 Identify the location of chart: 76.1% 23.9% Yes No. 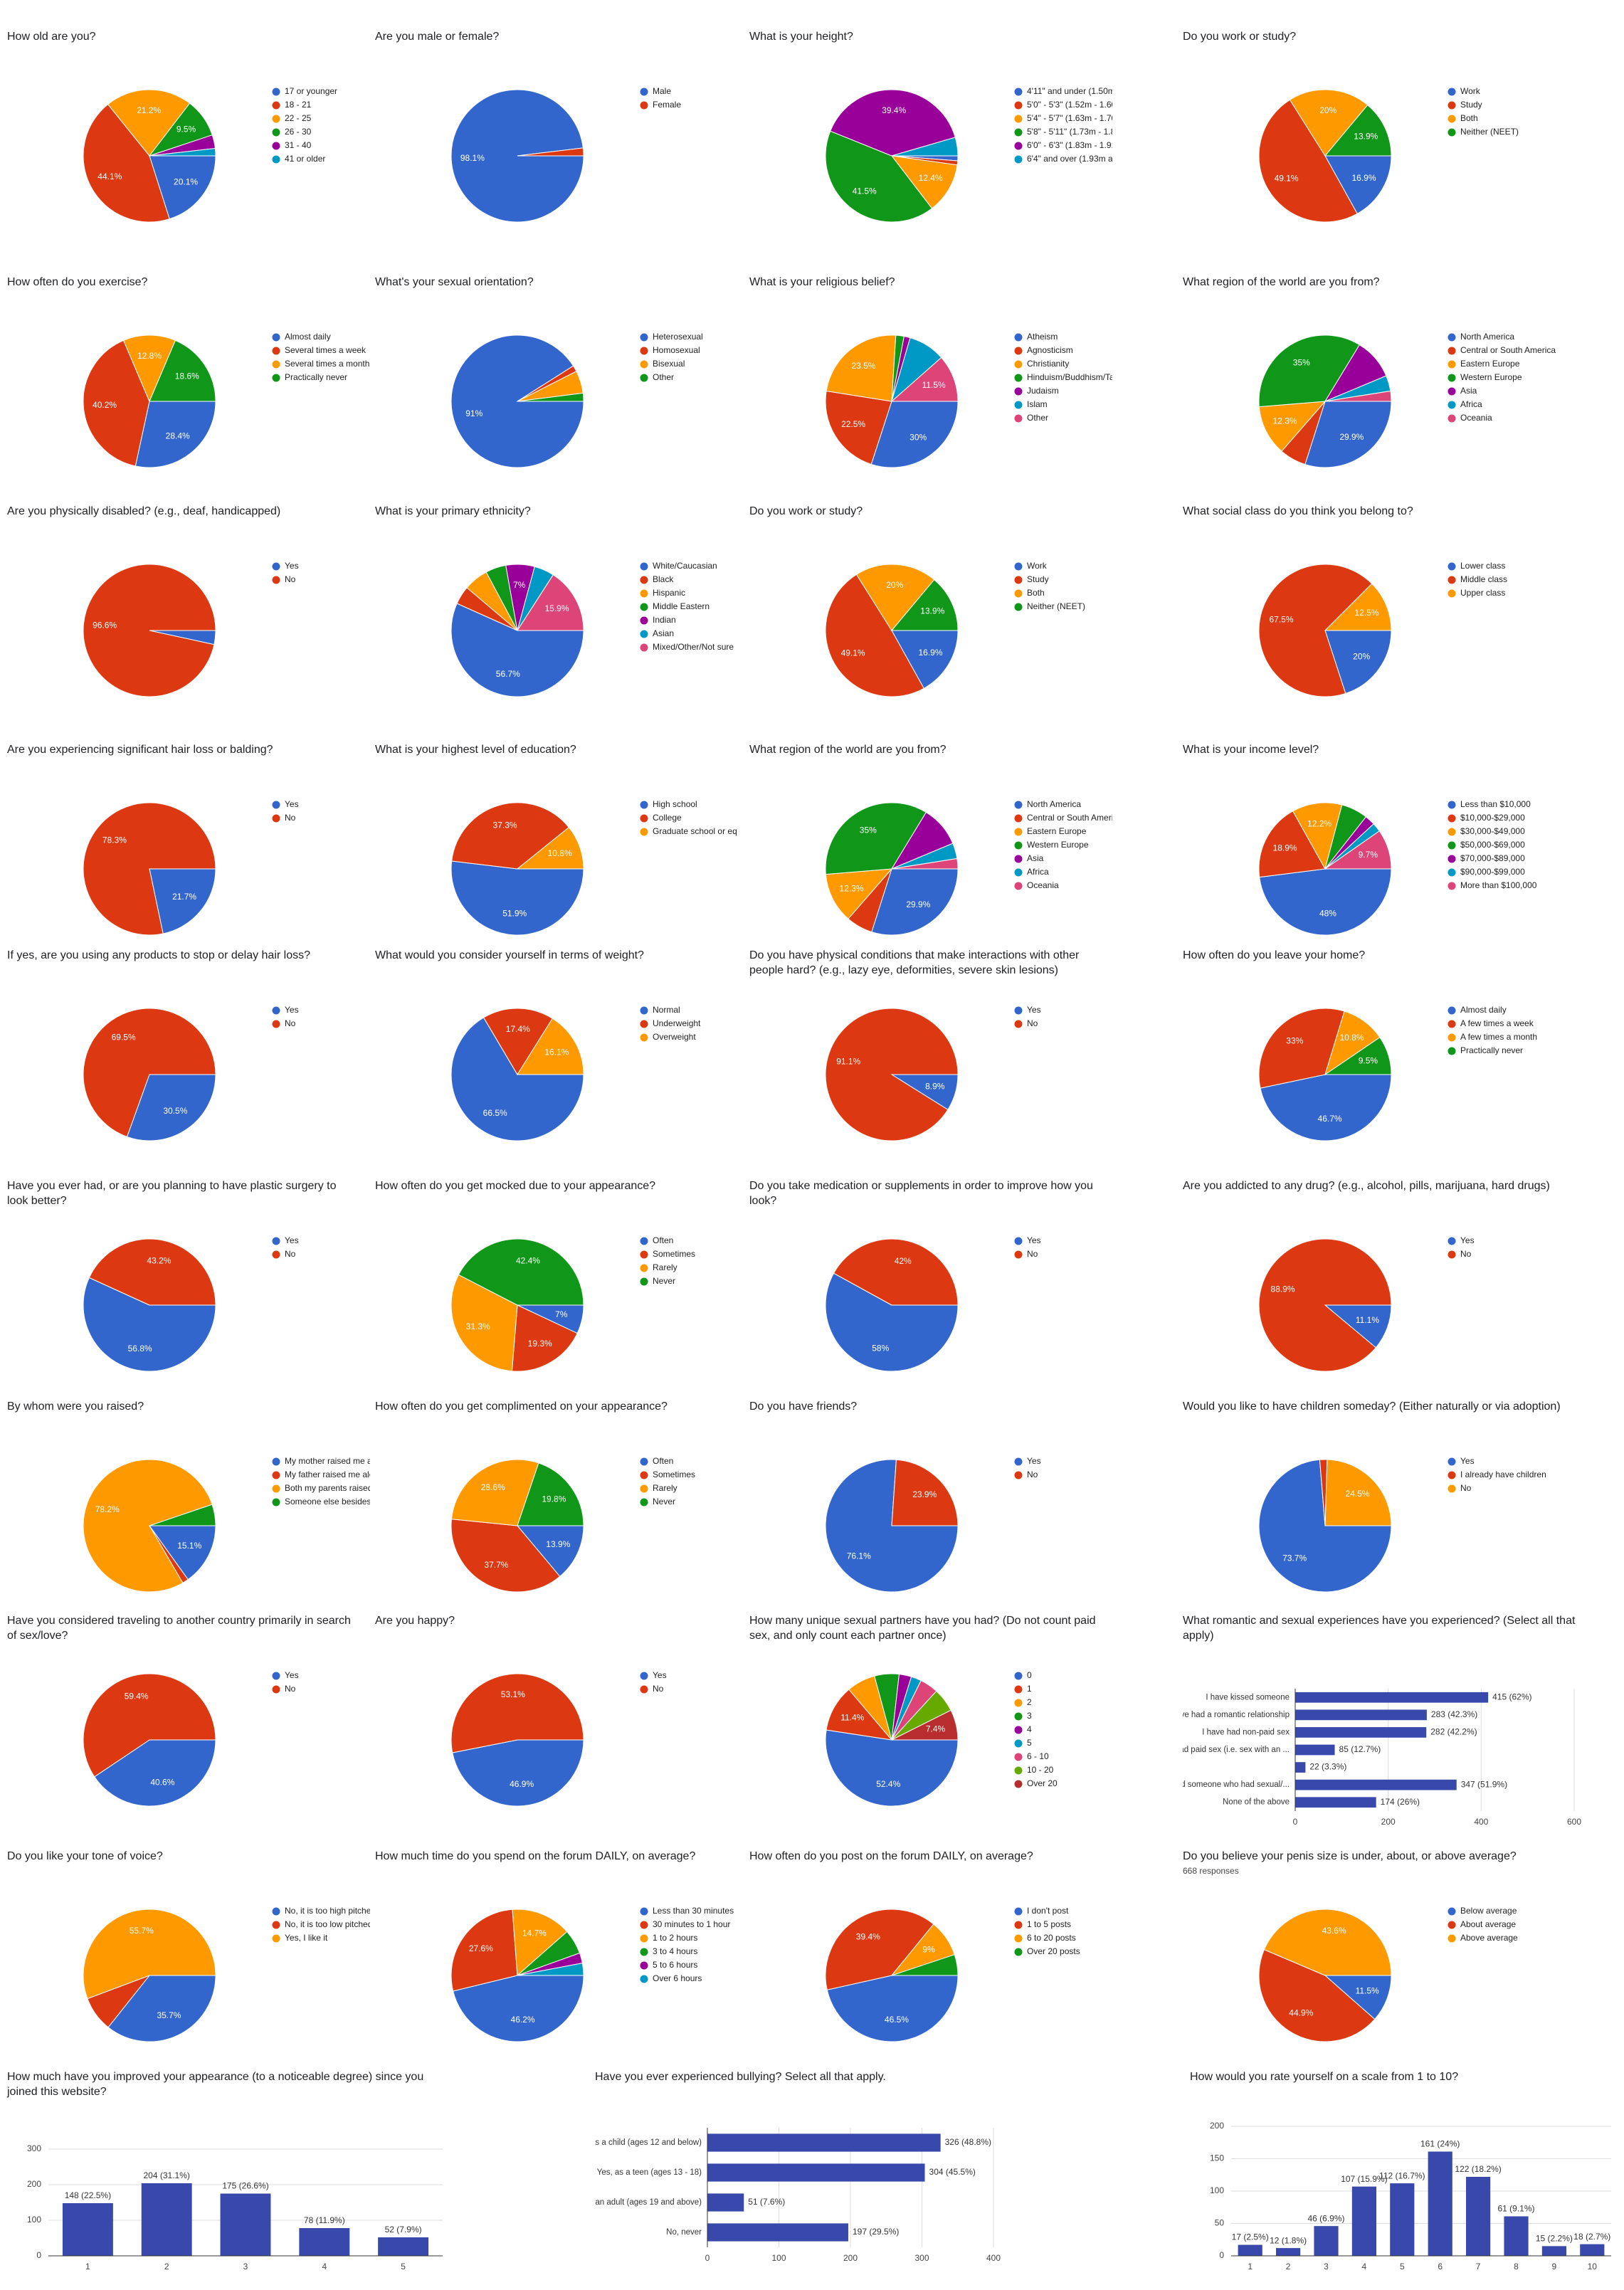
(933, 1524).